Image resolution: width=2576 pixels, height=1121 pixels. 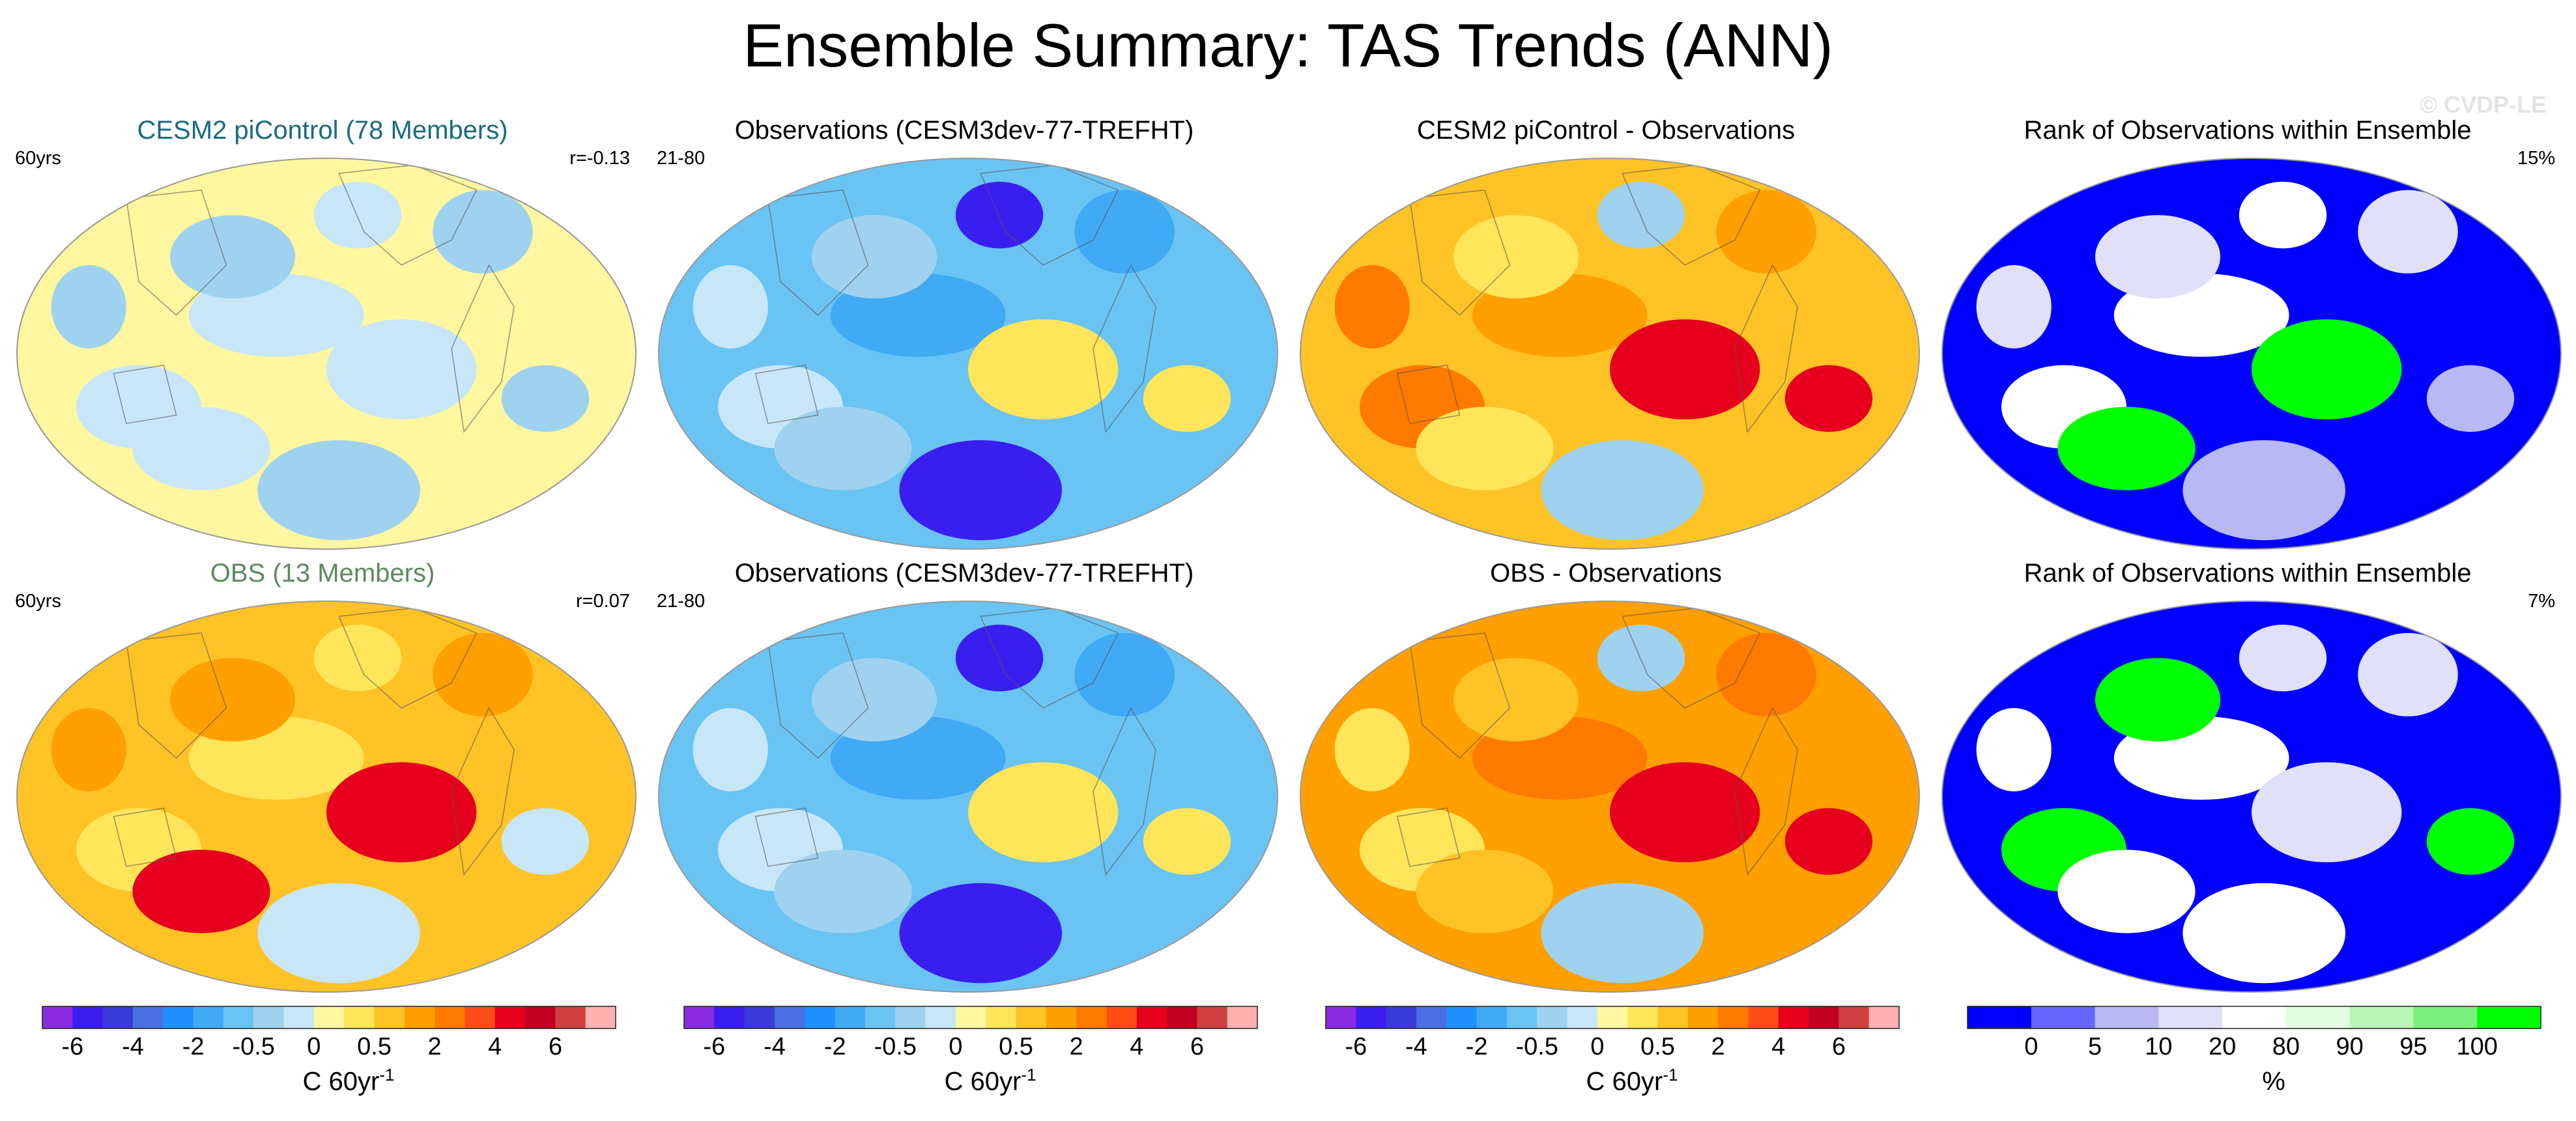 What do you see at coordinates (681, 158) in the screenshot?
I see `panel-left-label: 21-80` at bounding box center [681, 158].